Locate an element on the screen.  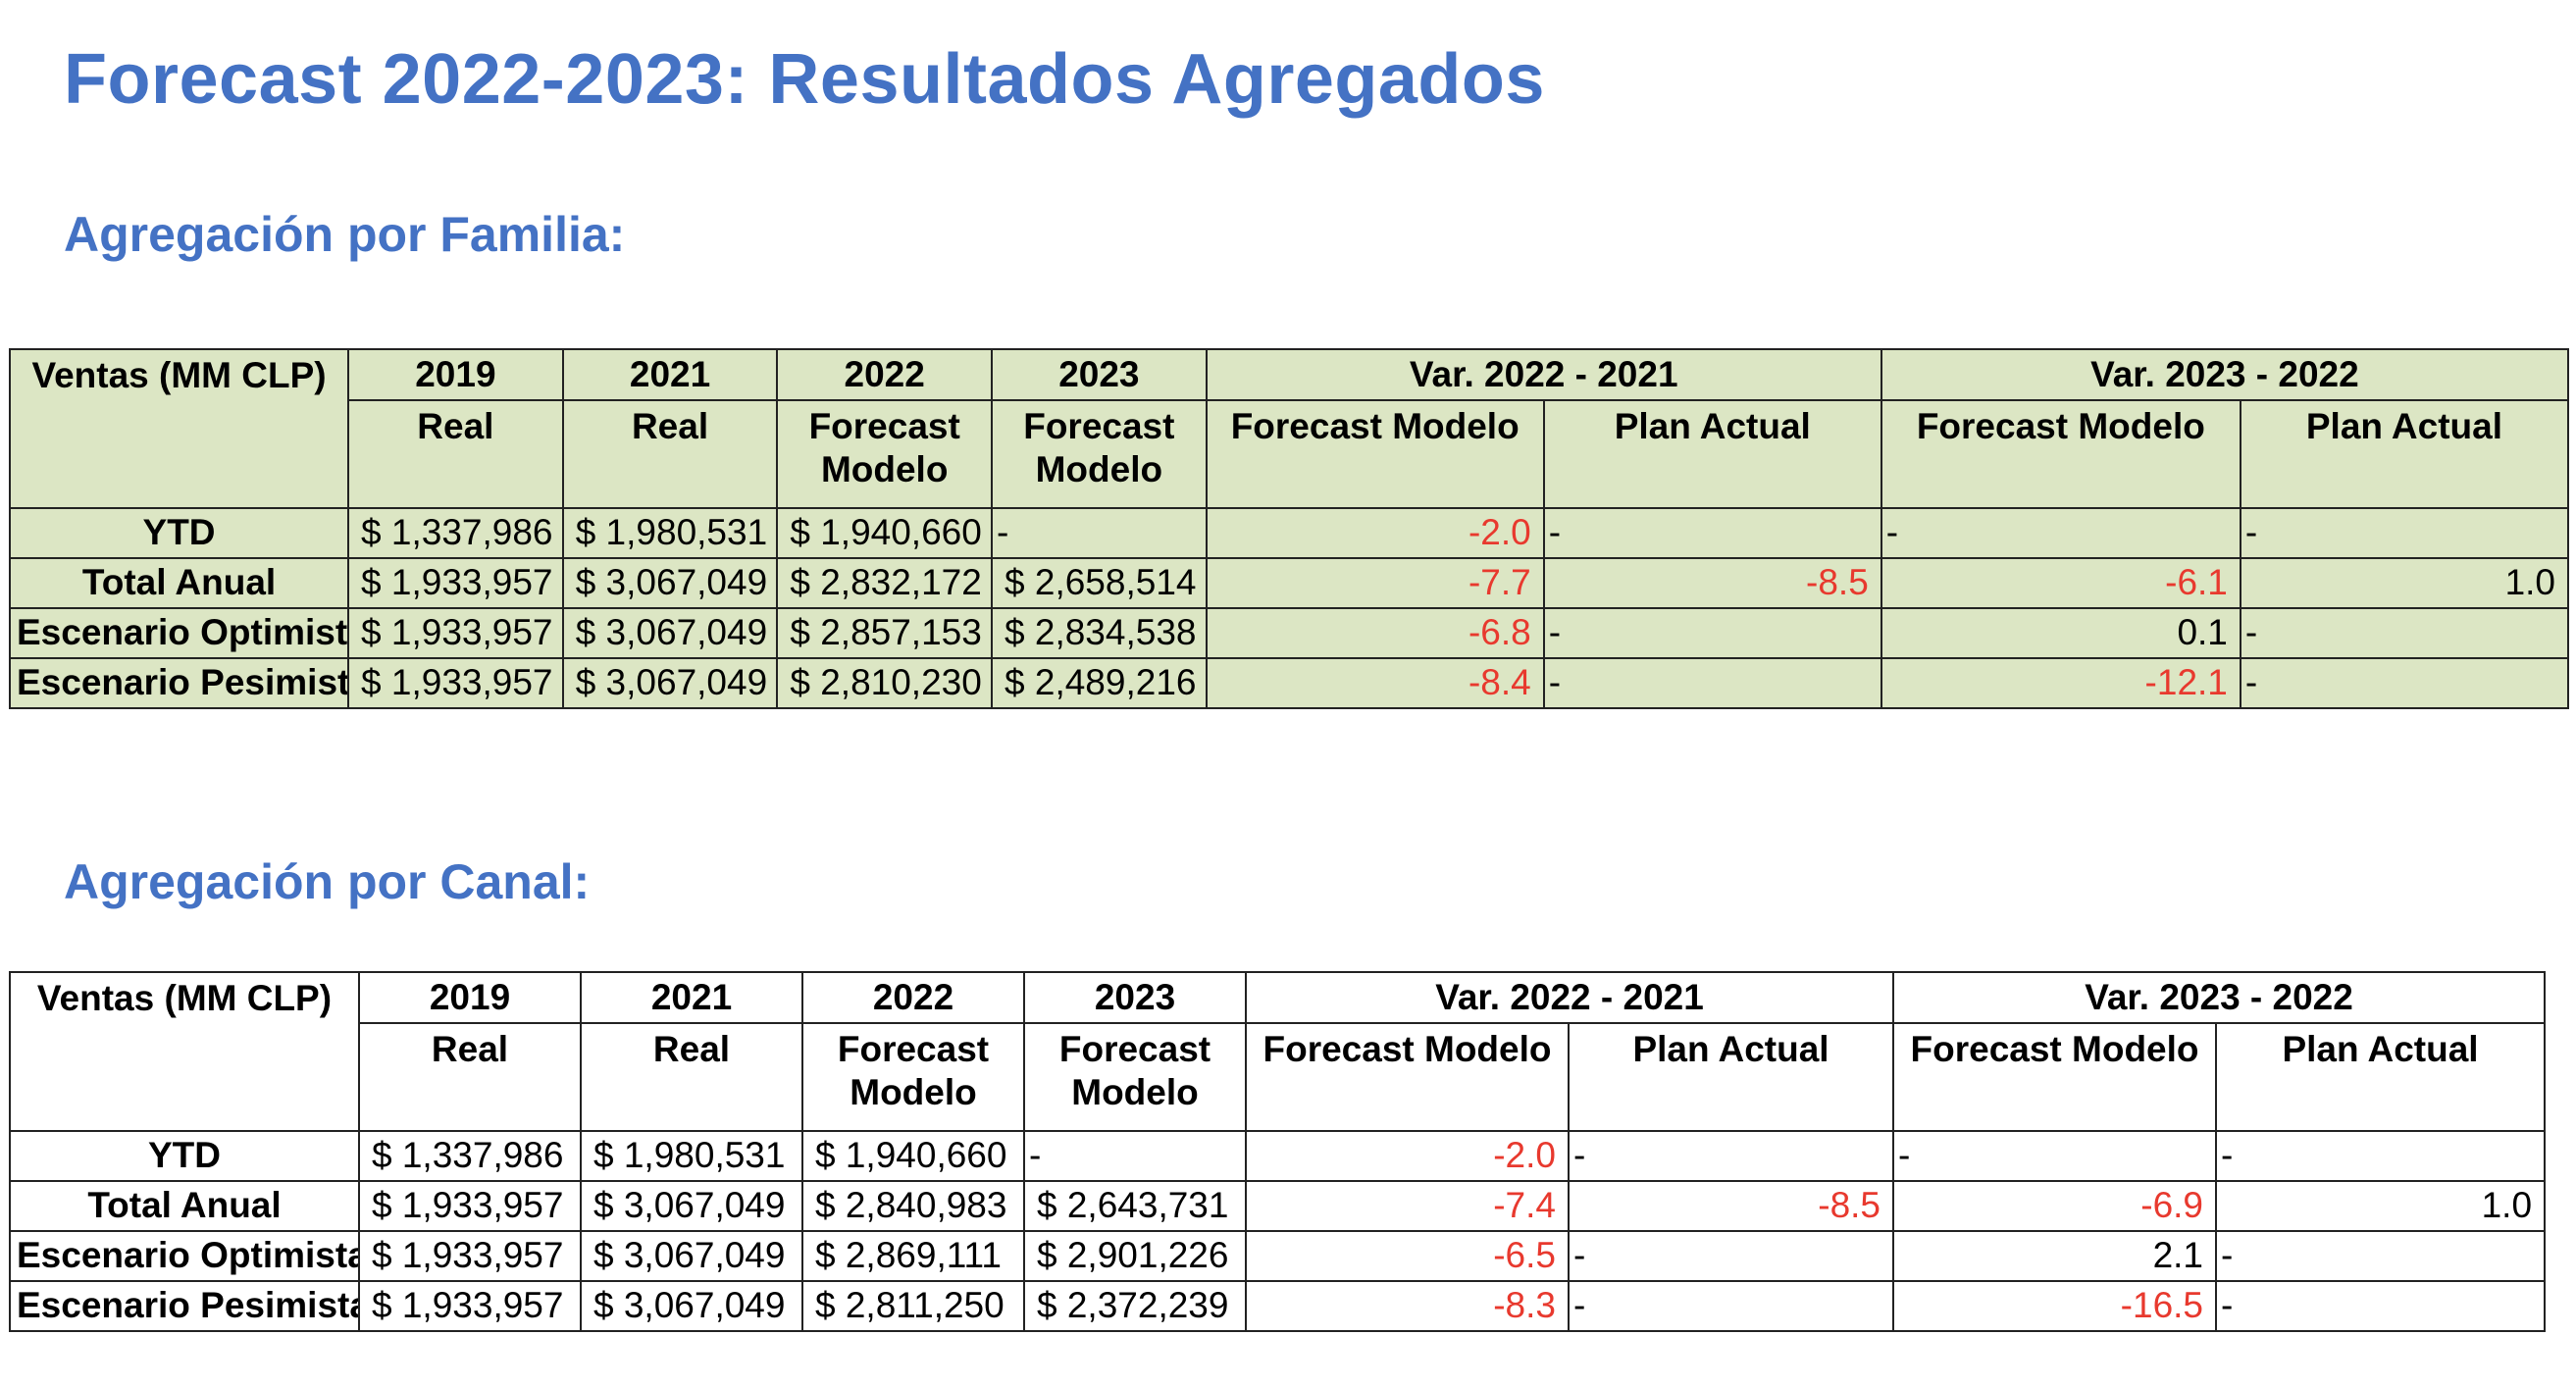
value-2023: $ 2,643,731 is located at coordinates (1135, 1206).